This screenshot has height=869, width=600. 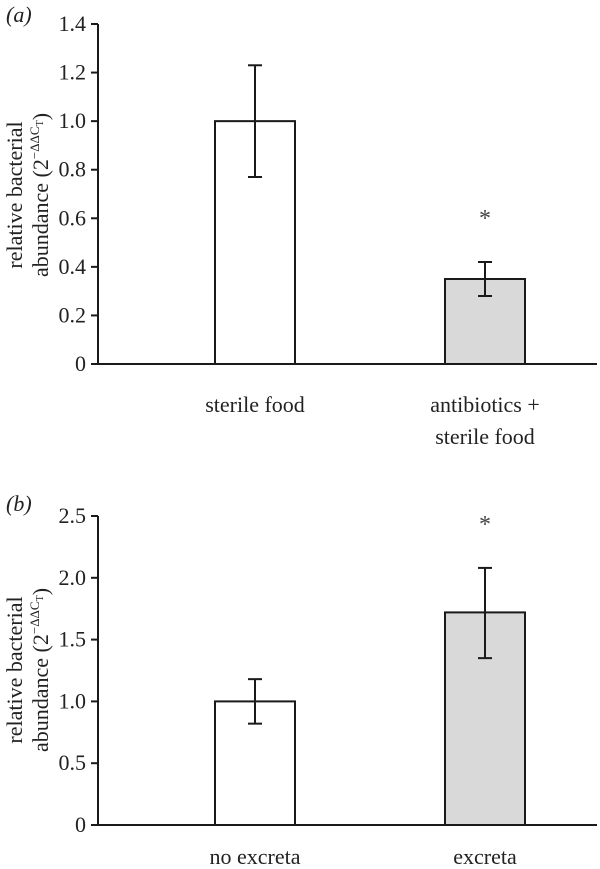 What do you see at coordinates (73, 169) in the screenshot?
I see `panel-a-tick-label: 0.8` at bounding box center [73, 169].